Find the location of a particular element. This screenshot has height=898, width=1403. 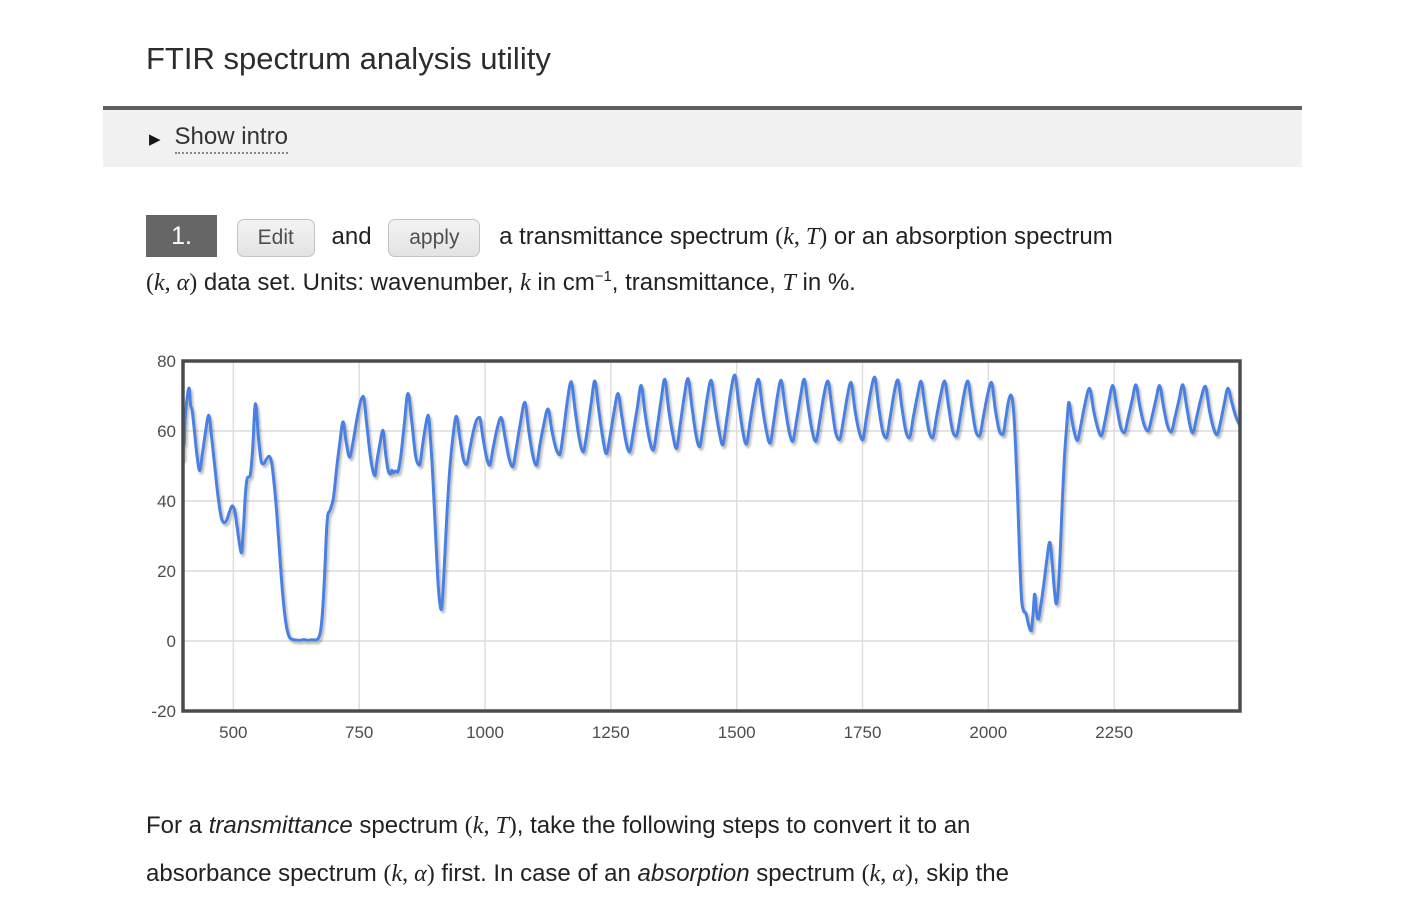

step-number-badge: 1. is located at coordinates (181, 236).